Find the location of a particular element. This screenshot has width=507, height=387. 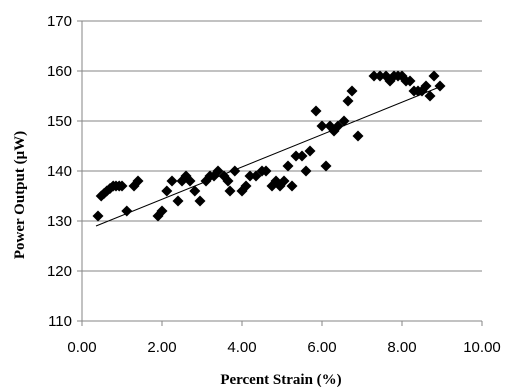

x-tick-label: 0.00 is located at coordinates (81, 347).